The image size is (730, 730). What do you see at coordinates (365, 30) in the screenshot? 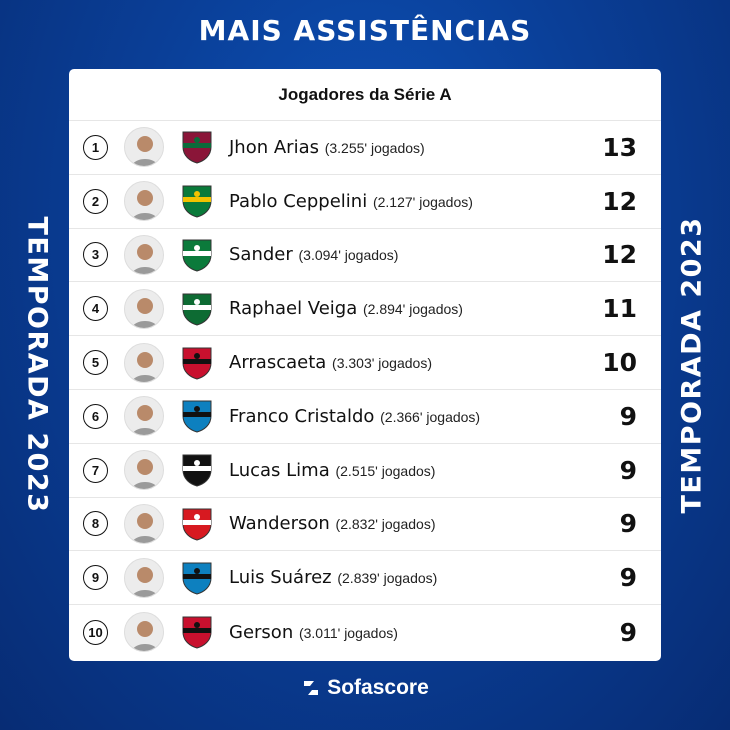
I see `page-title: MAIS ASSISTÊNCIAS` at bounding box center [365, 30].